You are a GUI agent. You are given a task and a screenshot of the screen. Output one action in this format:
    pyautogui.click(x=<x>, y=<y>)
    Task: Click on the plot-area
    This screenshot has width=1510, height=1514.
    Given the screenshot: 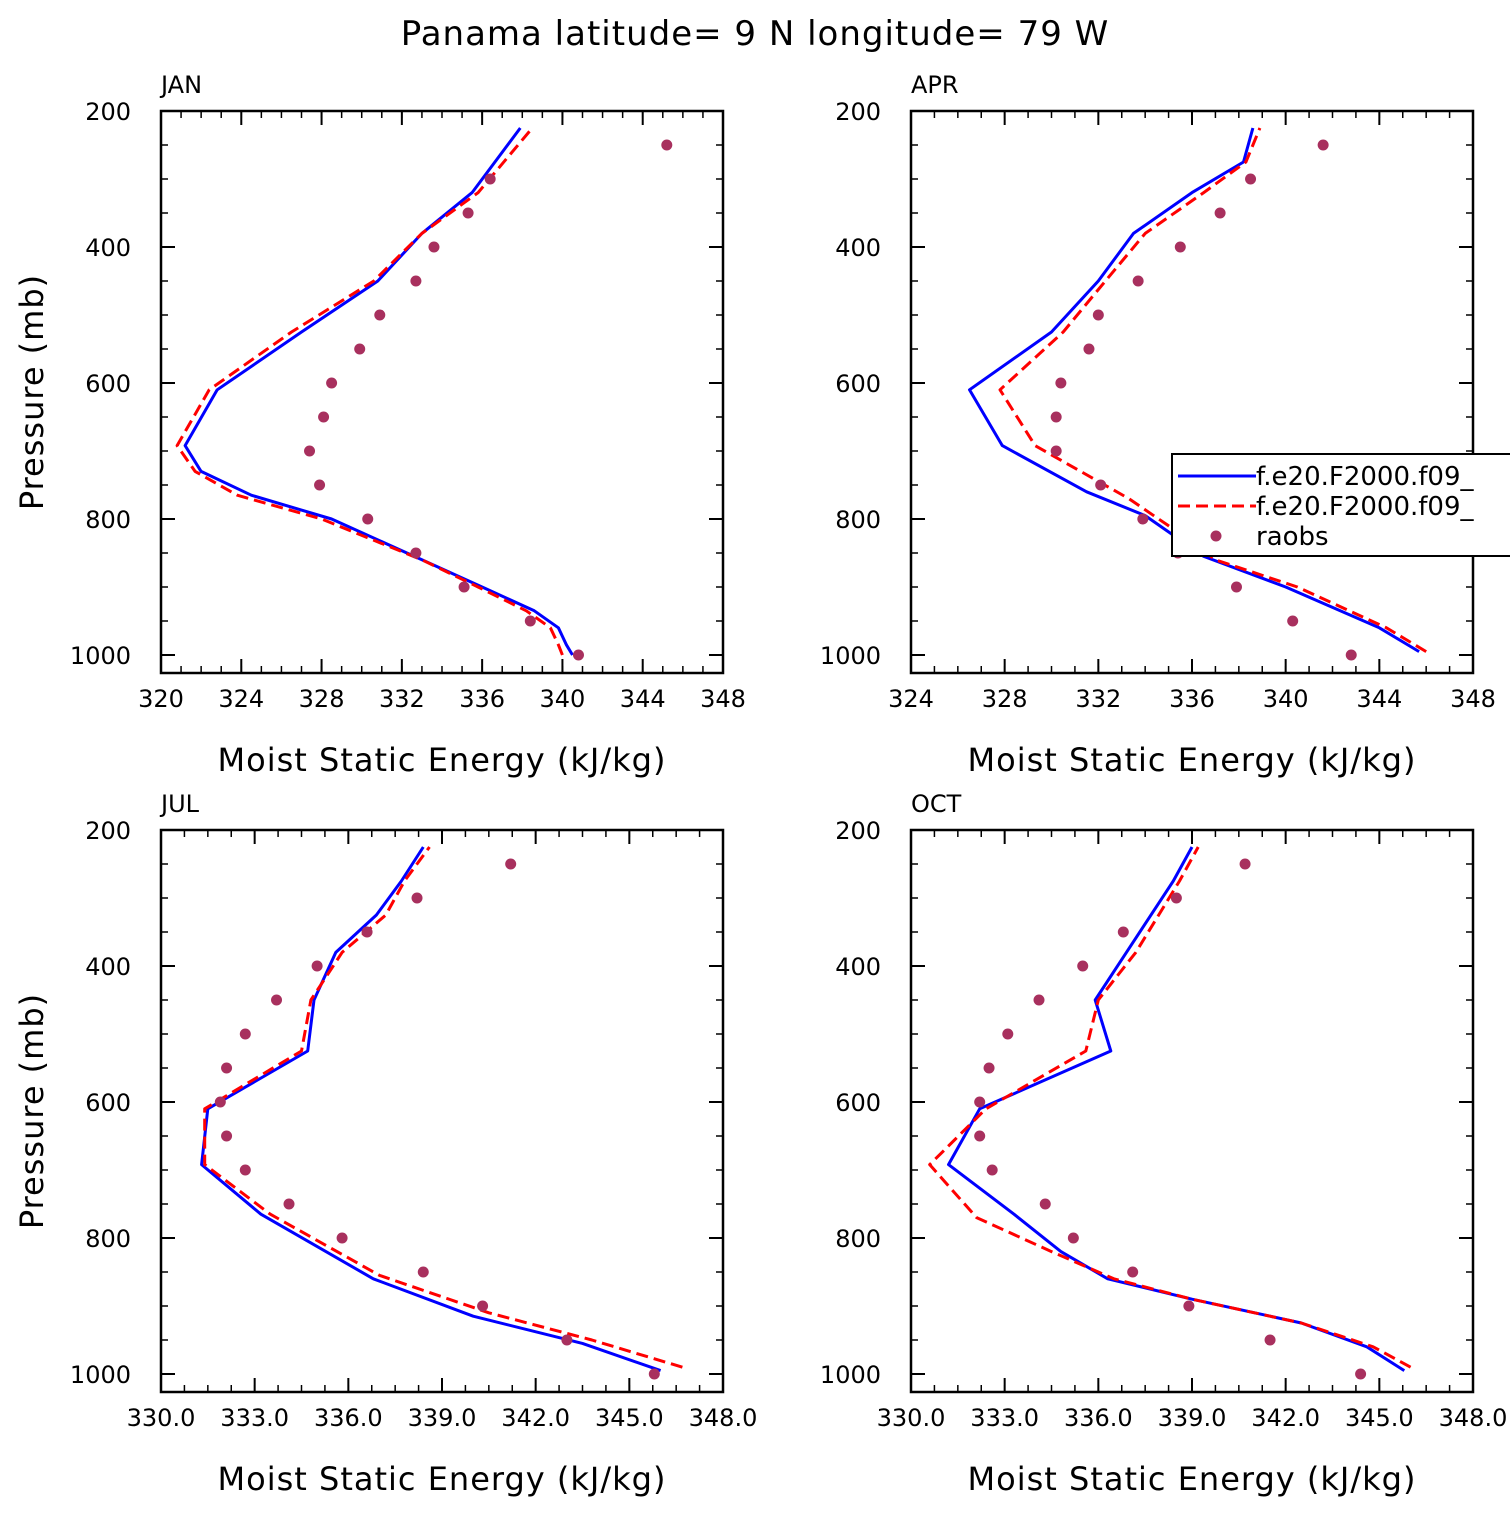 What is the action you would take?
    pyautogui.click(x=424, y=394)
    